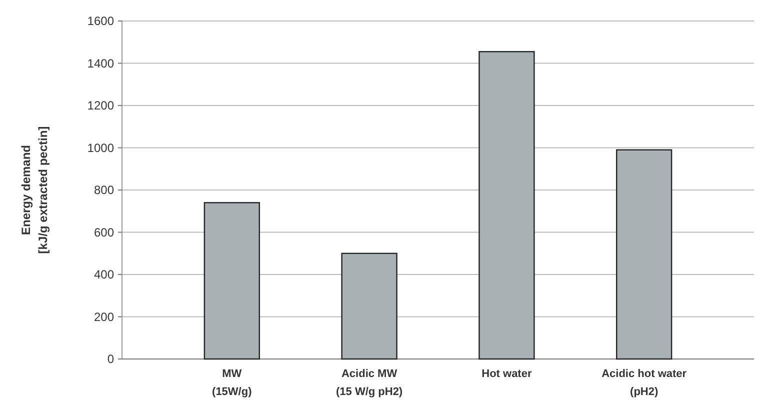 The height and width of the screenshot is (417, 762). What do you see at coordinates (100, 21) in the screenshot?
I see `y-tick-label: 1600` at bounding box center [100, 21].